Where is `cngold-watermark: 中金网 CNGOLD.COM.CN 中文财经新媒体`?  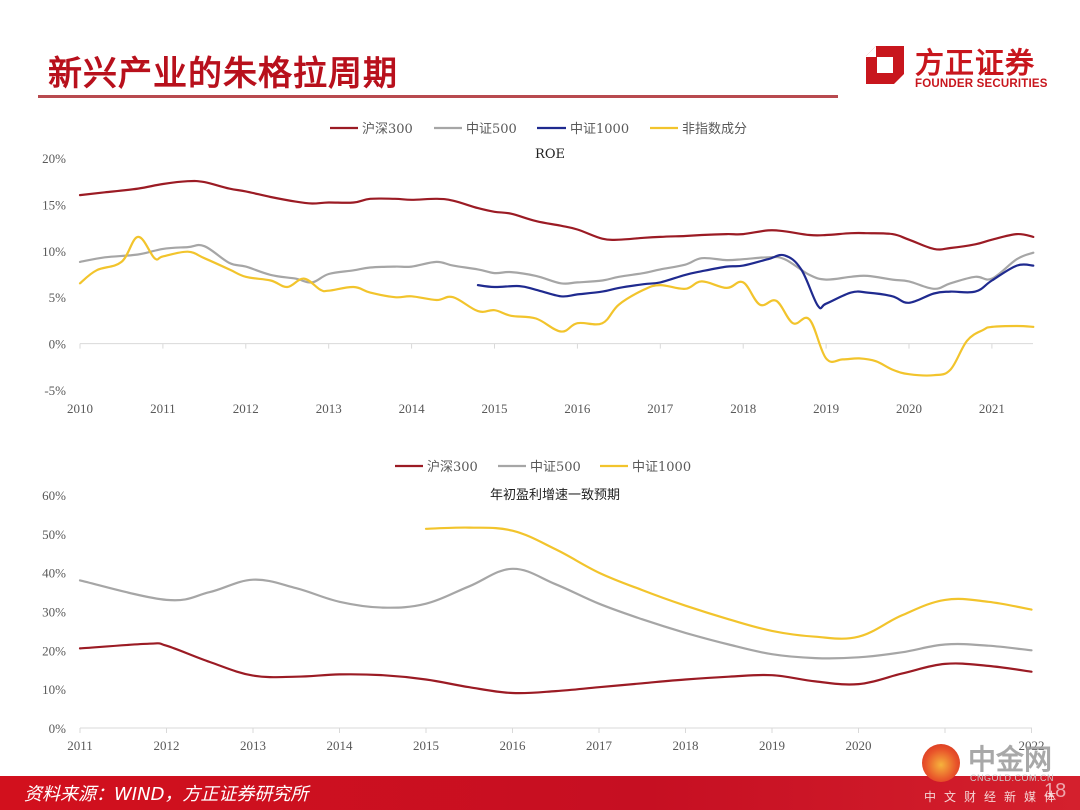 cngold-watermark: 中金网 CNGOLD.COM.CN 中文财经新媒体 is located at coordinates (998, 773).